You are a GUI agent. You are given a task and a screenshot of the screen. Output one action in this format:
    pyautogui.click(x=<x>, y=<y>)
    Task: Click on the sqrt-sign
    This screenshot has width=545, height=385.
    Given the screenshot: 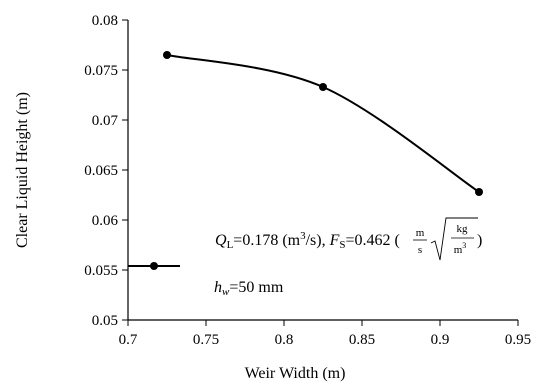 What is the action you would take?
    pyautogui.click(x=454, y=239)
    